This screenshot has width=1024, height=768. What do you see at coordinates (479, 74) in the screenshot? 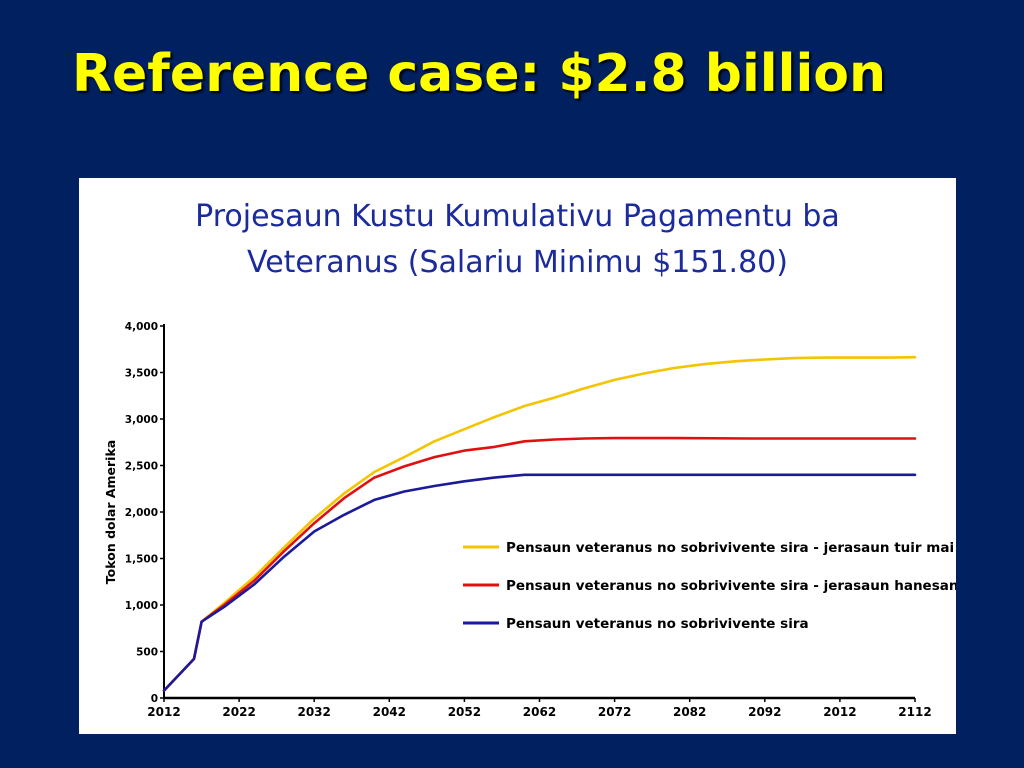
I see `slide-title: Reference case: $2.8 billion` at bounding box center [479, 74].